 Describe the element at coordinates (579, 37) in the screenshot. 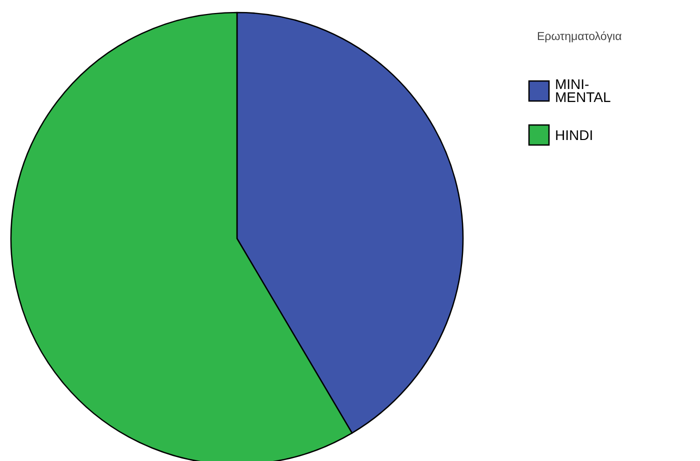

I see `legend-title: Ερωτηματολόγια` at that location.